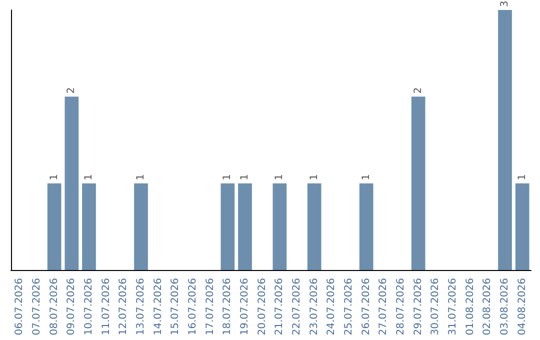  I want to click on x-tick-label: 28.07.2026, so click(401, 307).